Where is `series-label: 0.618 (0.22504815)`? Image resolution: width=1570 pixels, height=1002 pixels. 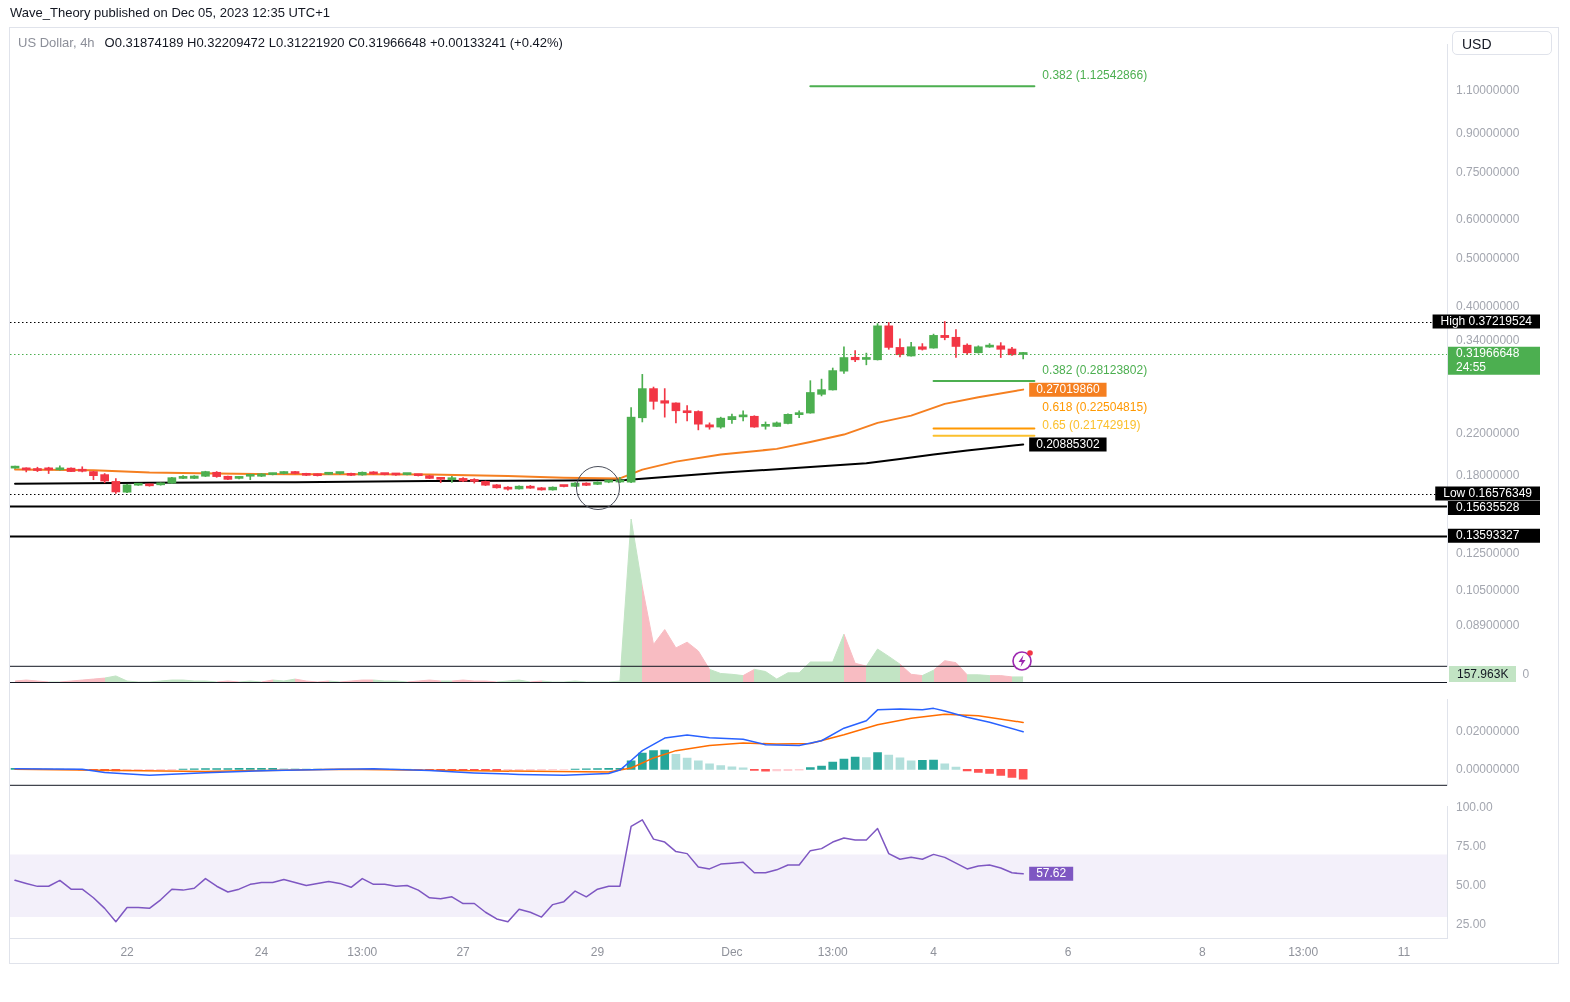 series-label: 0.618 (0.22504815) is located at coordinates (1095, 406).